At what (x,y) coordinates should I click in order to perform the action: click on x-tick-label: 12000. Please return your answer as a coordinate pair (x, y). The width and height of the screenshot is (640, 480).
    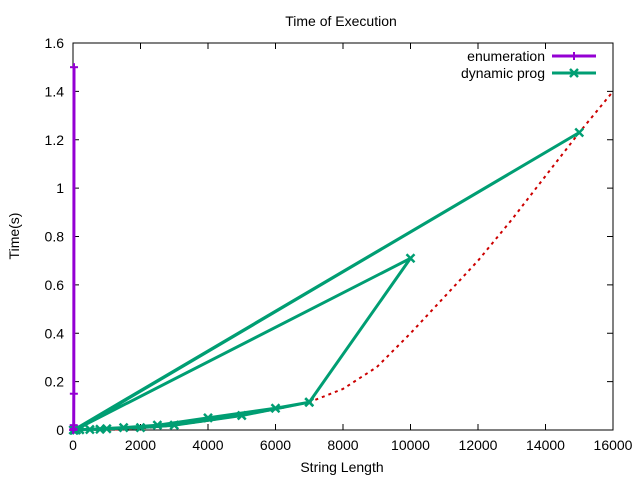
    Looking at the image, I should click on (478, 445).